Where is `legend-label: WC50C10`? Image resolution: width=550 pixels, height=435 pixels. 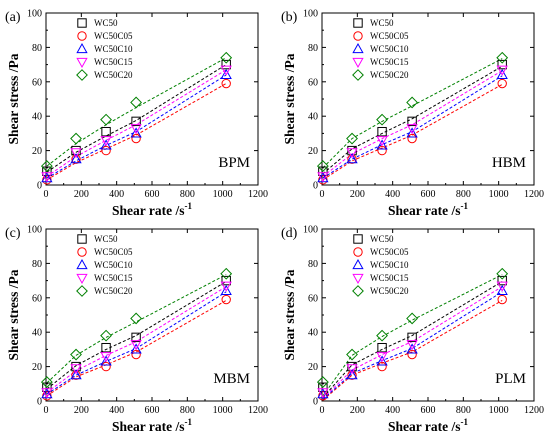
legend-label: WC50C10 is located at coordinates (113, 49).